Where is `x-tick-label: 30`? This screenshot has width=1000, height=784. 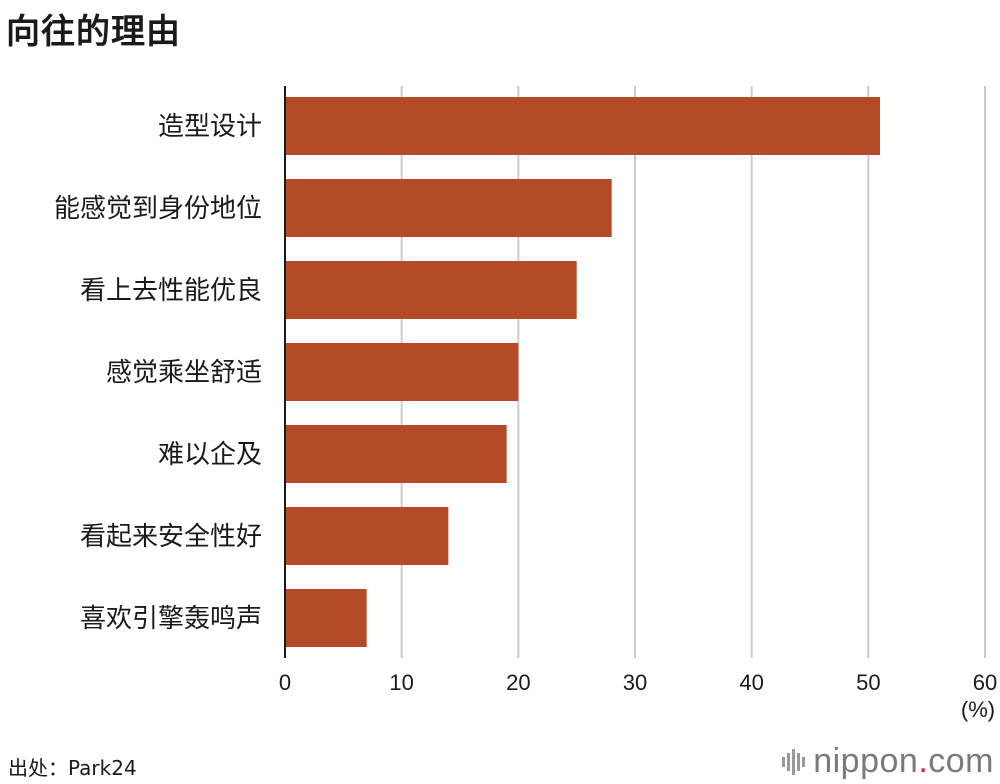 x-tick-label: 30 is located at coordinates (635, 682).